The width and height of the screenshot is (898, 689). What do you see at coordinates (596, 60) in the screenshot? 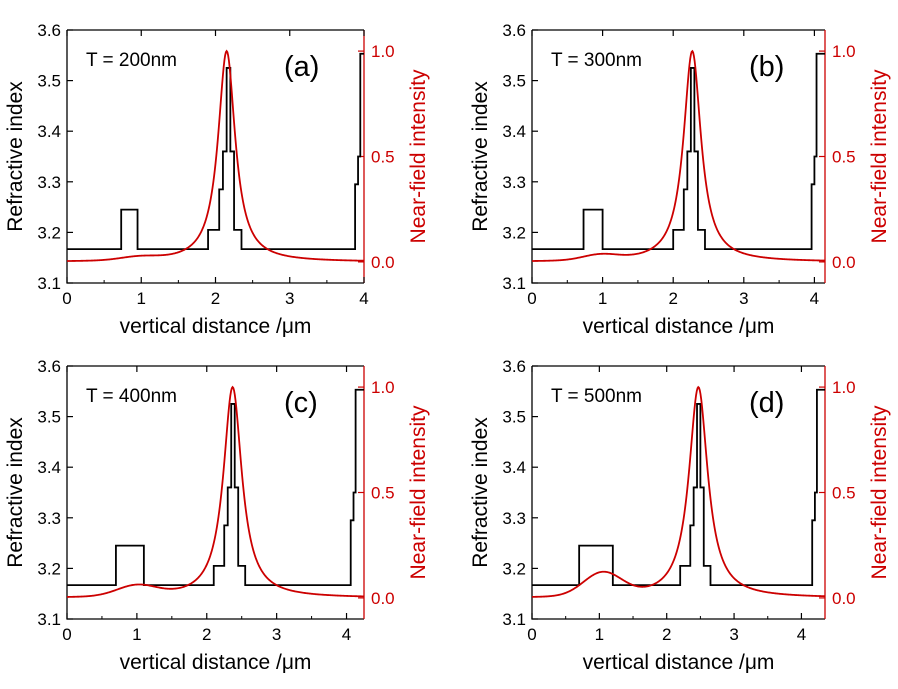
I see `panel-annotation: T = 300nm` at bounding box center [596, 60].